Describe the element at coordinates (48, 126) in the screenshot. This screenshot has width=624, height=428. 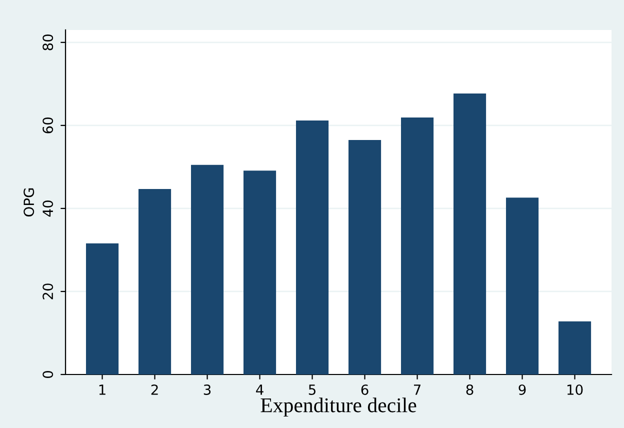
I see `y-tick-label: 60` at that location.